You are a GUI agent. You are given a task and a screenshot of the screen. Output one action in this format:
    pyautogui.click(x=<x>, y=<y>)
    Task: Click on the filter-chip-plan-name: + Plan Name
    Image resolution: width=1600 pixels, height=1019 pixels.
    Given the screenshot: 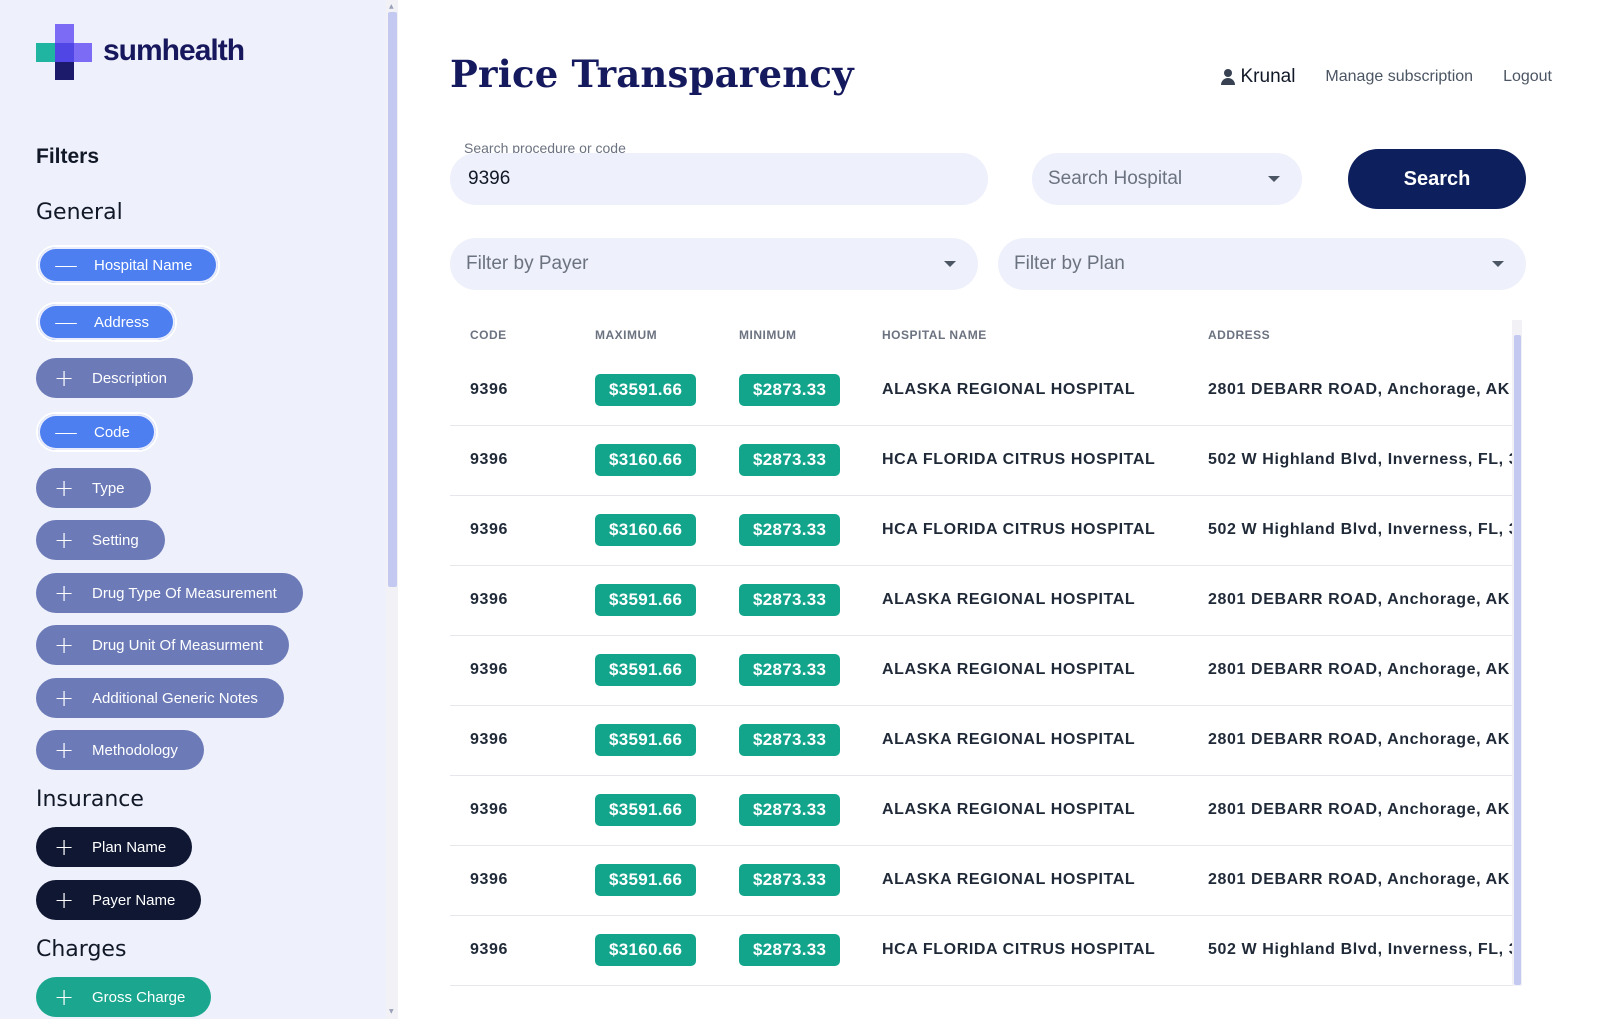 What is the action you would take?
    pyautogui.click(x=114, y=847)
    